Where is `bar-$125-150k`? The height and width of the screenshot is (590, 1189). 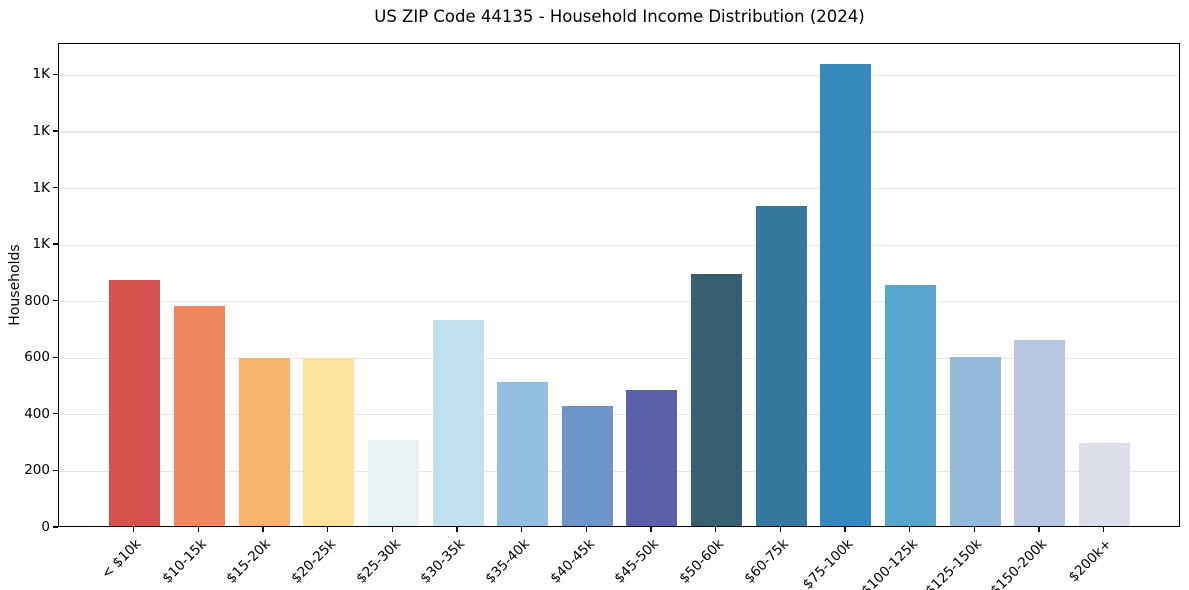
bar-$125-150k is located at coordinates (975, 441).